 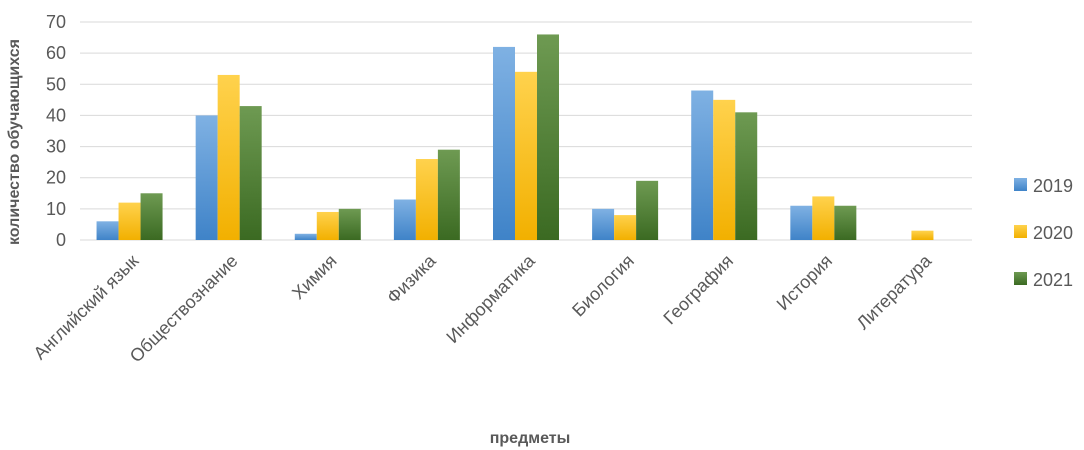 I want to click on legend-label-2021: 2021, so click(x=1053, y=280).